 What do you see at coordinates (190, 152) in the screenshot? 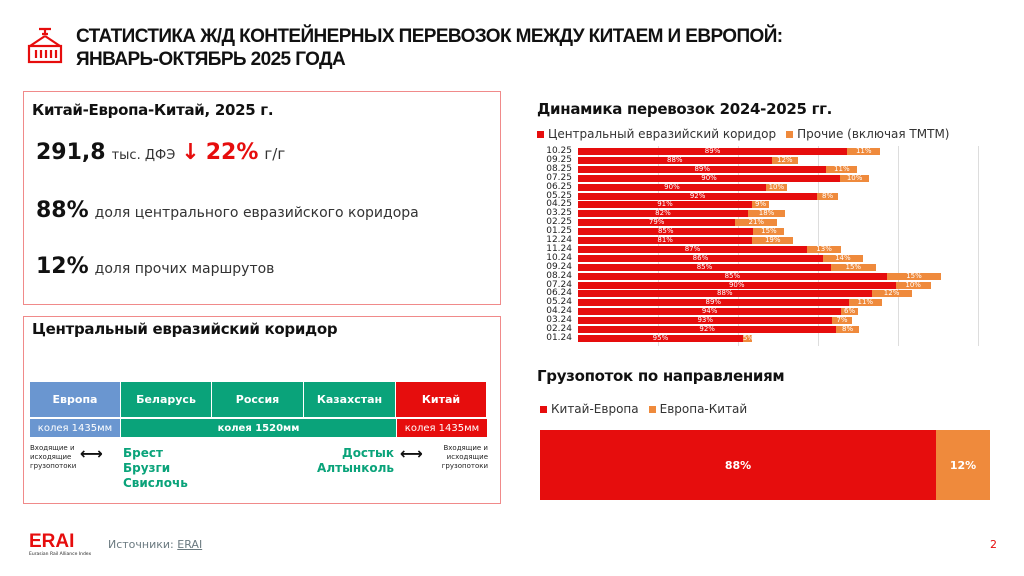
I see `down-arrow-icon: ↓` at bounding box center [190, 152].